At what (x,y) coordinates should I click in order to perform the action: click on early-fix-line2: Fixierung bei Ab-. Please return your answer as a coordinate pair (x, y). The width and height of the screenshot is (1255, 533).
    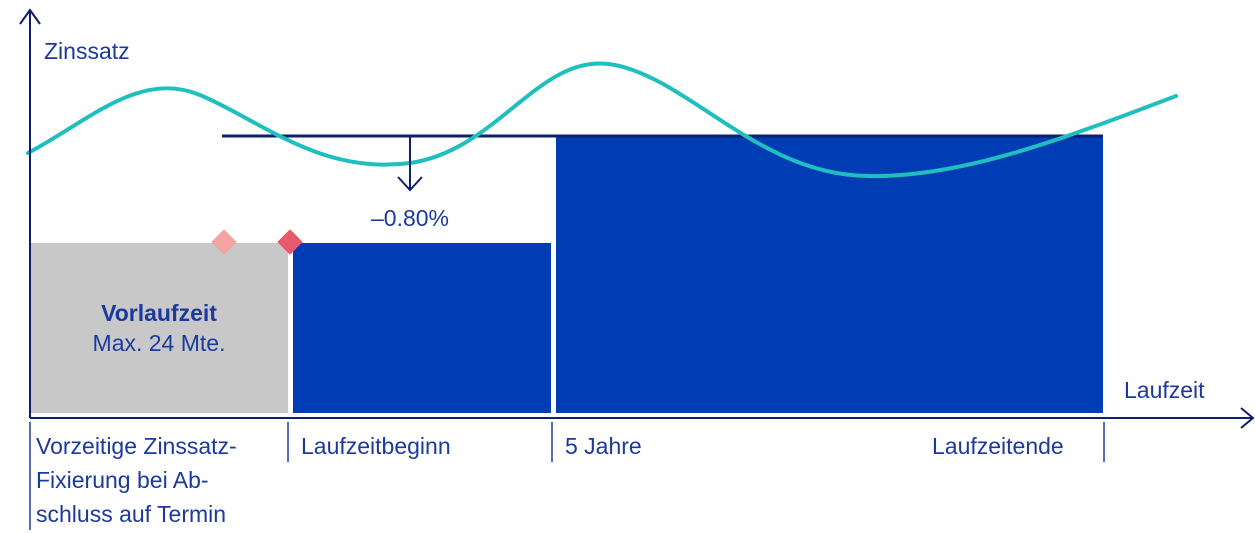
    Looking at the image, I should click on (122, 480).